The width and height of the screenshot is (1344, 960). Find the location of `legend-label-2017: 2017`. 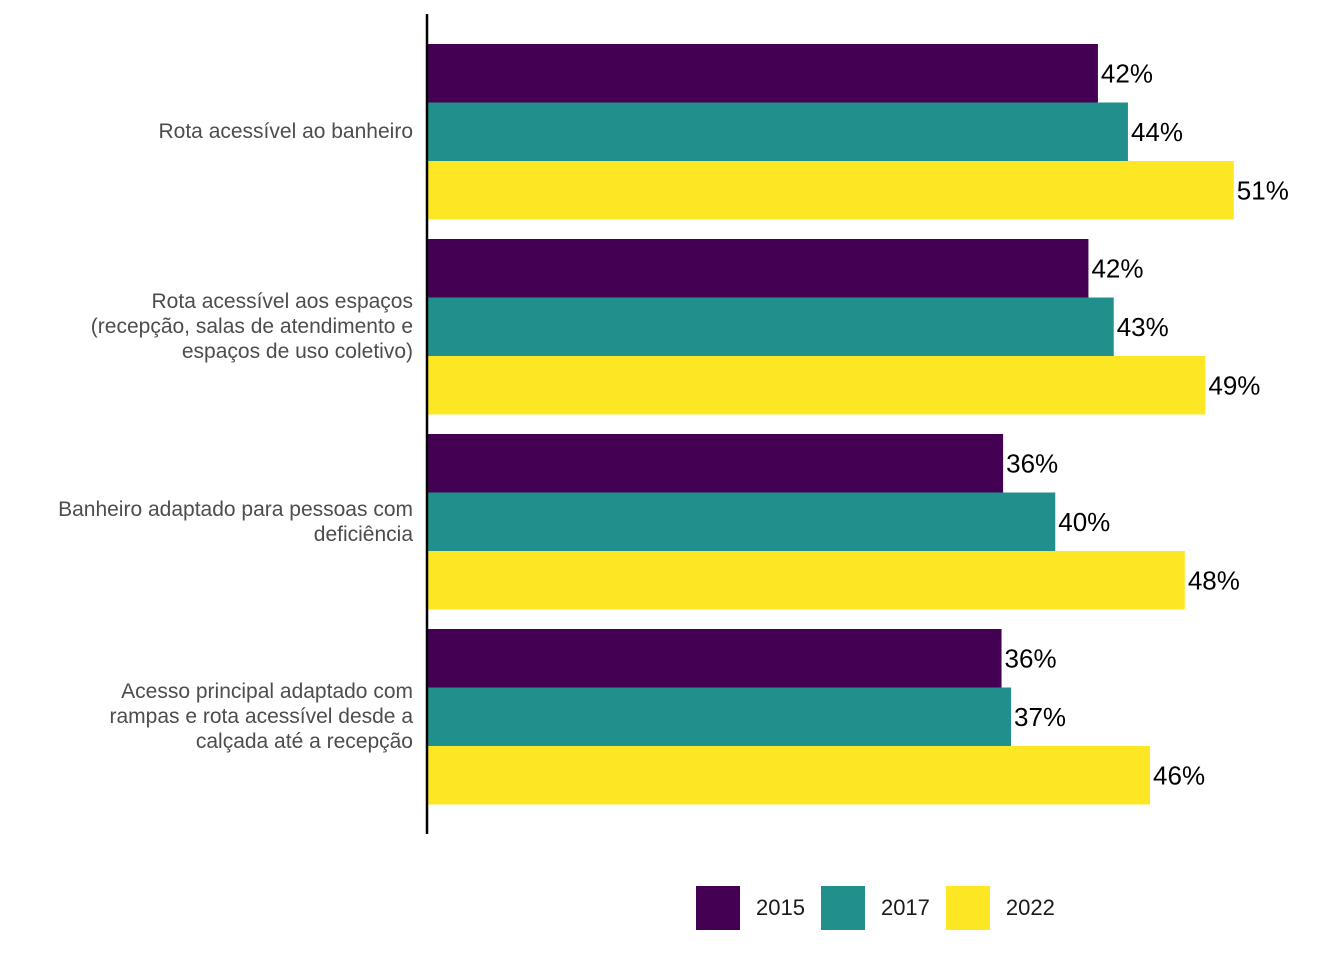

legend-label-2017: 2017 is located at coordinates (905, 907).